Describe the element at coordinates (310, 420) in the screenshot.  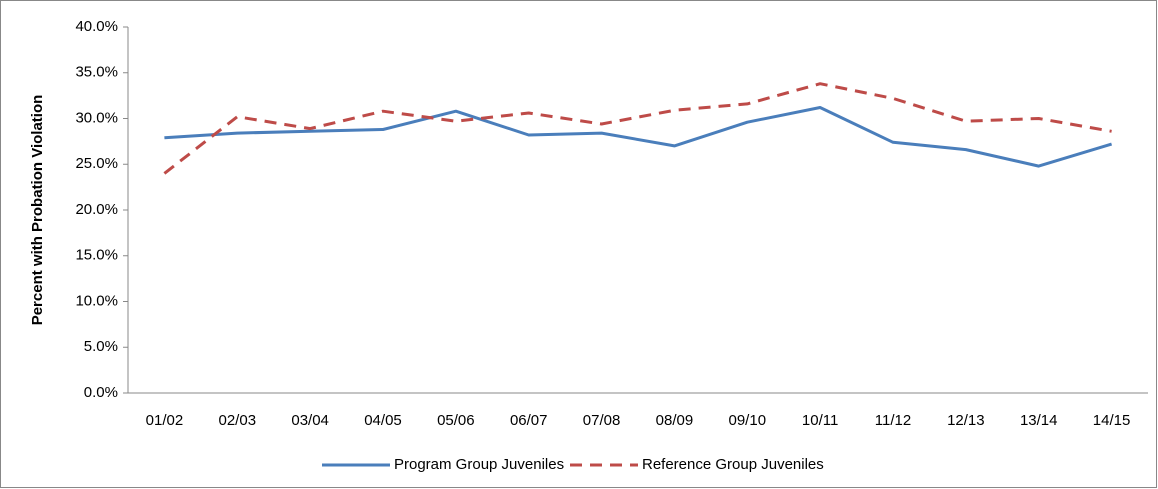
I see `x-tick-label: 03/04` at that location.